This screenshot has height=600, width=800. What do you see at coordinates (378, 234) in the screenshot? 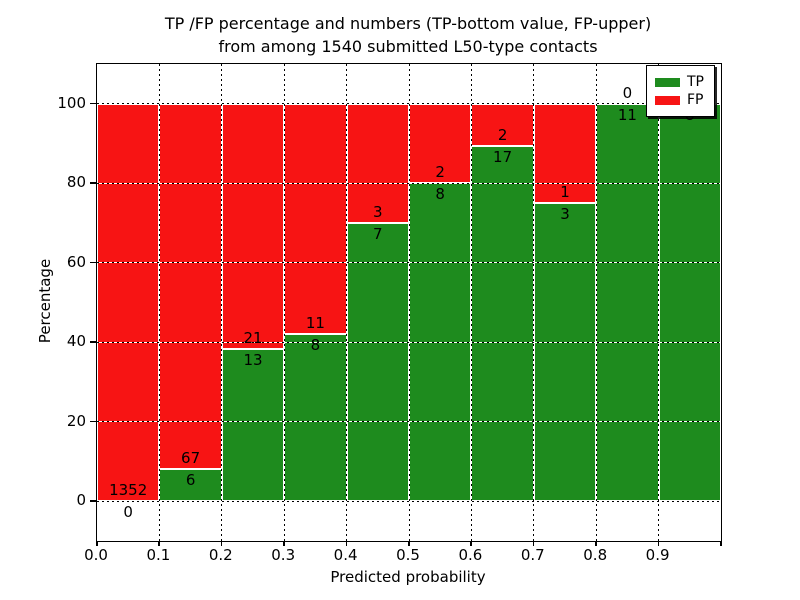
I see `bar-label-tp: 7` at bounding box center [378, 234].